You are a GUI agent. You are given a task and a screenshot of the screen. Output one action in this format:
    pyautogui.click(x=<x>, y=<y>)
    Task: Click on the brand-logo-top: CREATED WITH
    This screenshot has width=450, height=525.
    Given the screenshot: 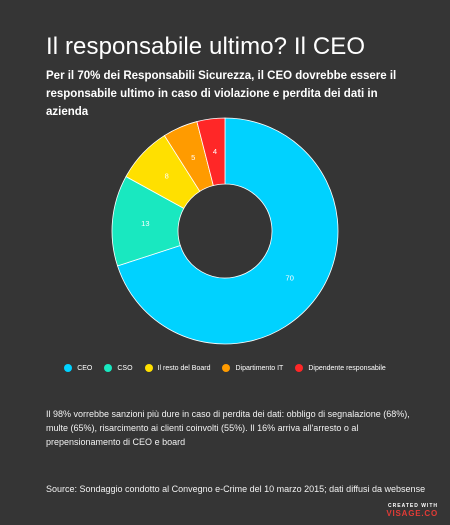 What is the action you would take?
    pyautogui.click(x=413, y=506)
    